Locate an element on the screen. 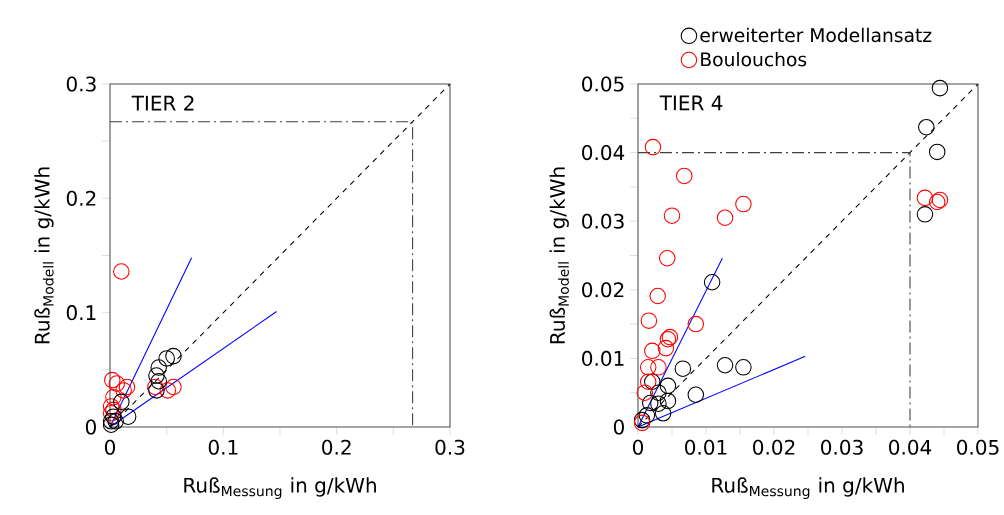 Image resolution: width=1004 pixels, height=515 pixels. y-tick-label: 0.05 is located at coordinates (603, 84).